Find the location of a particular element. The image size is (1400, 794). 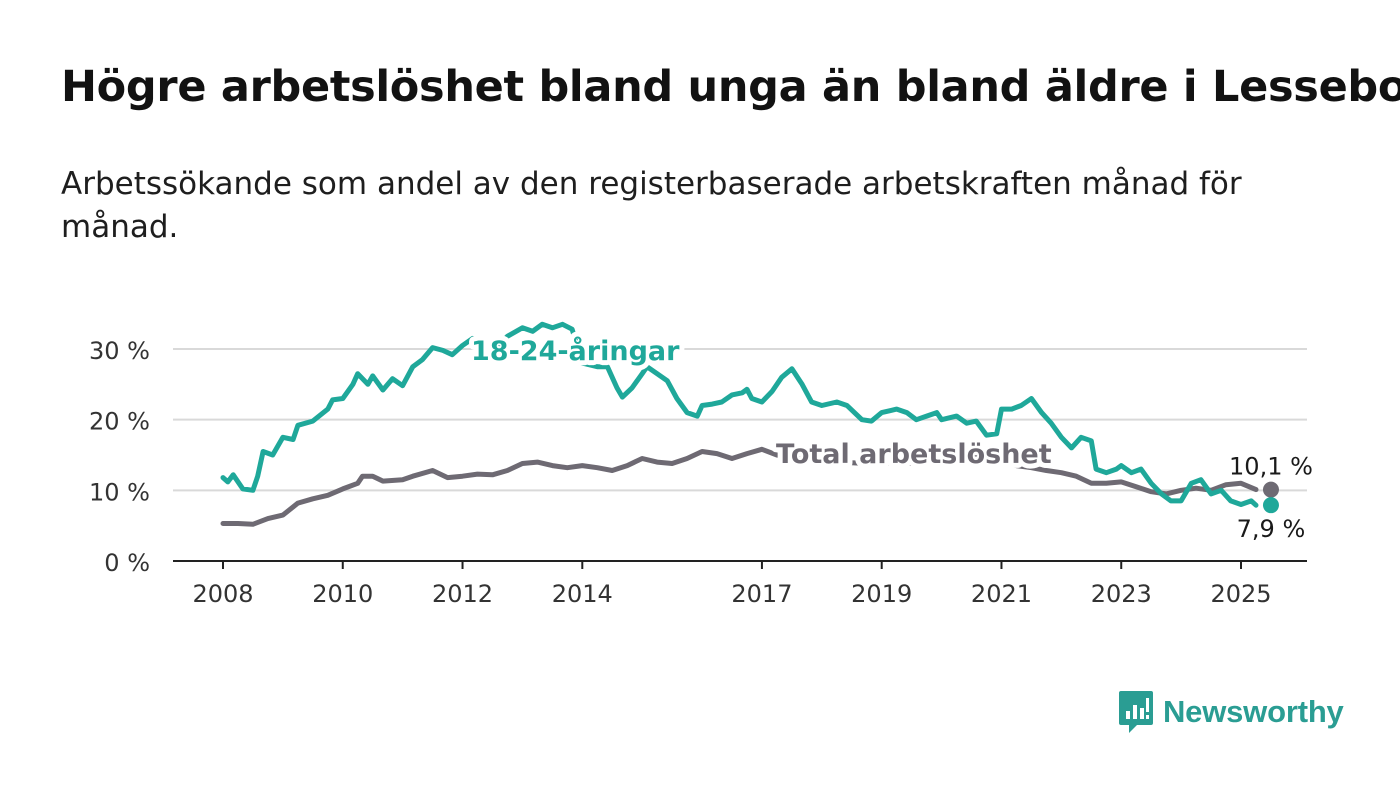

x-tick-label: 2008 is located at coordinates (222, 594).